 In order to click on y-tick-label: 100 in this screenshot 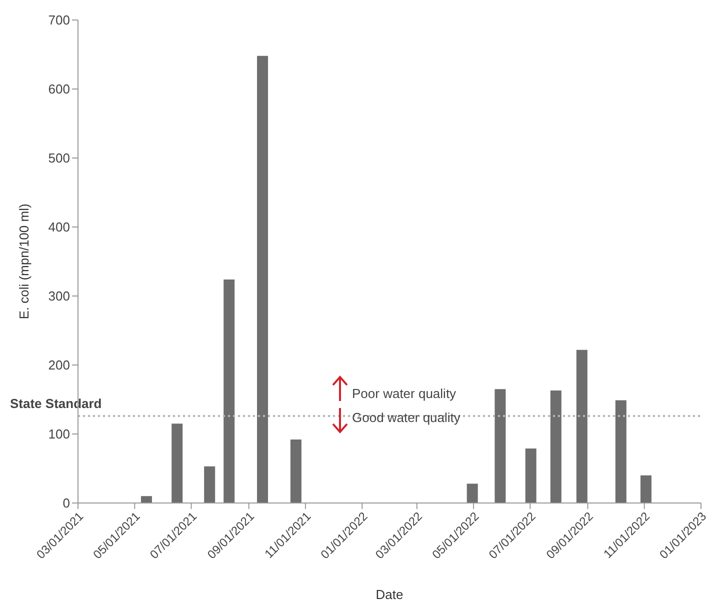, I will do `click(59, 434)`.